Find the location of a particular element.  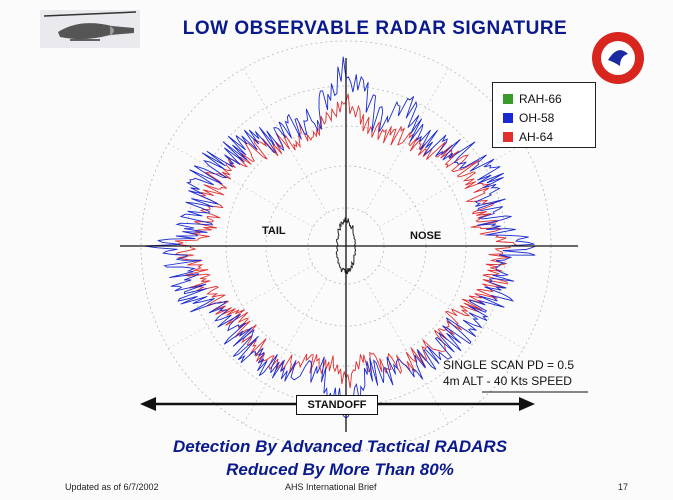

legend-item-rah66: RAH-66 is located at coordinates (549, 98).